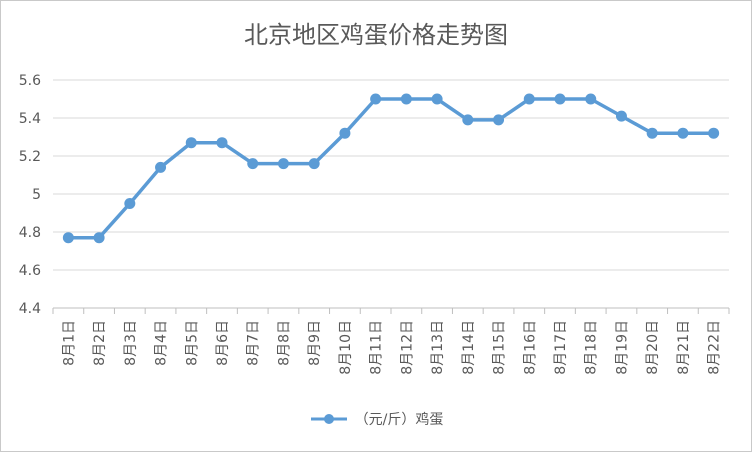 The height and width of the screenshot is (452, 752). What do you see at coordinates (469, 347) in the screenshot?
I see `x-tick-label: 8月14日` at bounding box center [469, 347].